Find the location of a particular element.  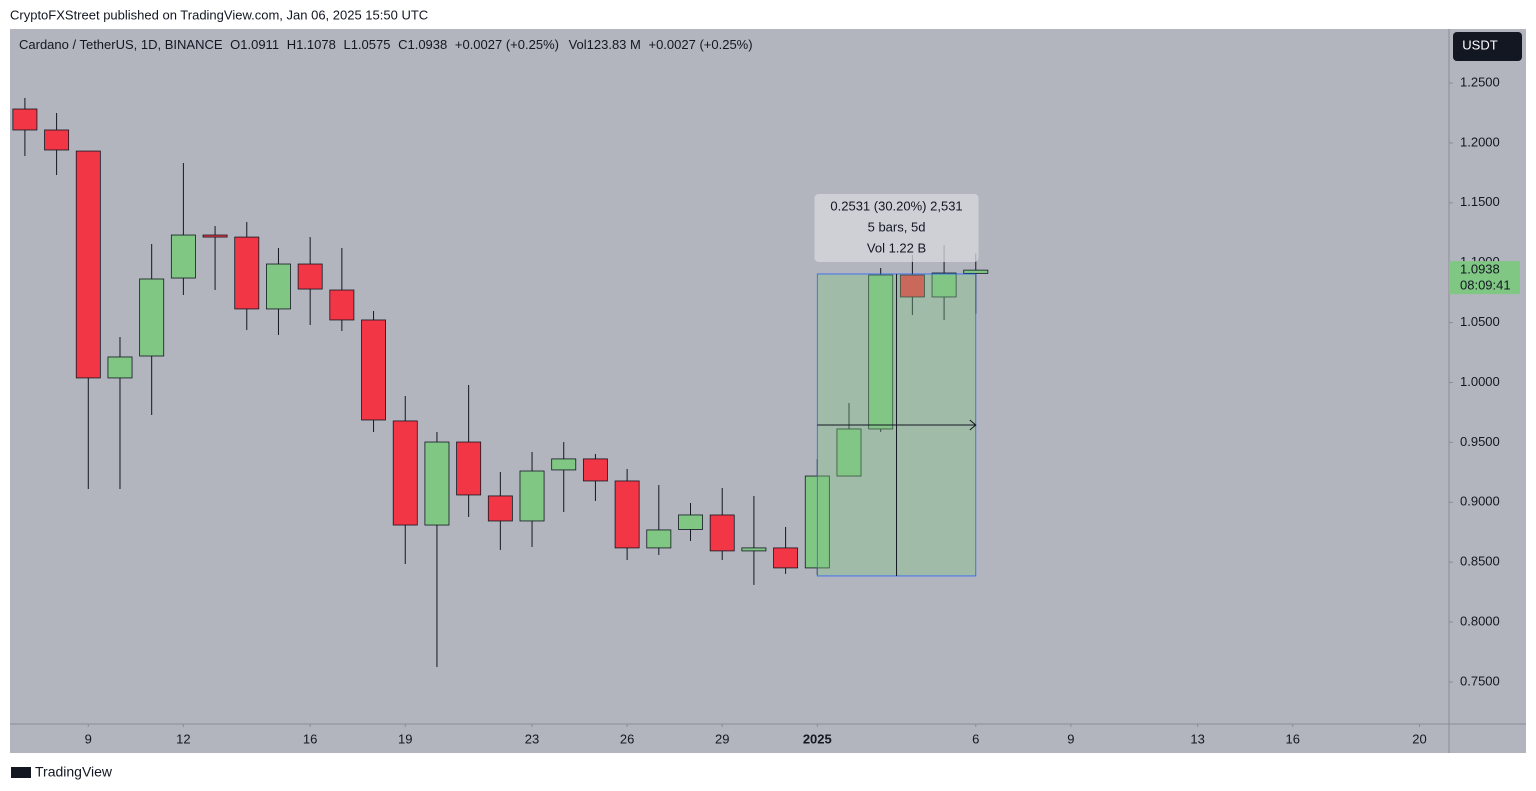

y-tick-label: 0.8000 is located at coordinates (1480, 620).